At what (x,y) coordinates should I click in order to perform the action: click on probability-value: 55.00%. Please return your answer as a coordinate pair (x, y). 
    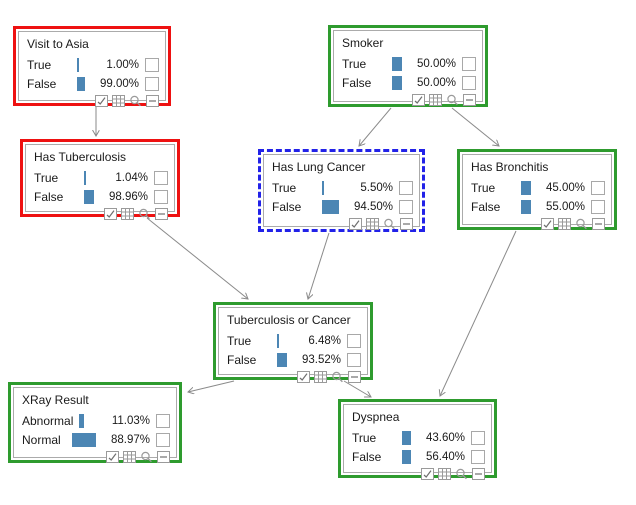
    Looking at the image, I should click on (565, 206).